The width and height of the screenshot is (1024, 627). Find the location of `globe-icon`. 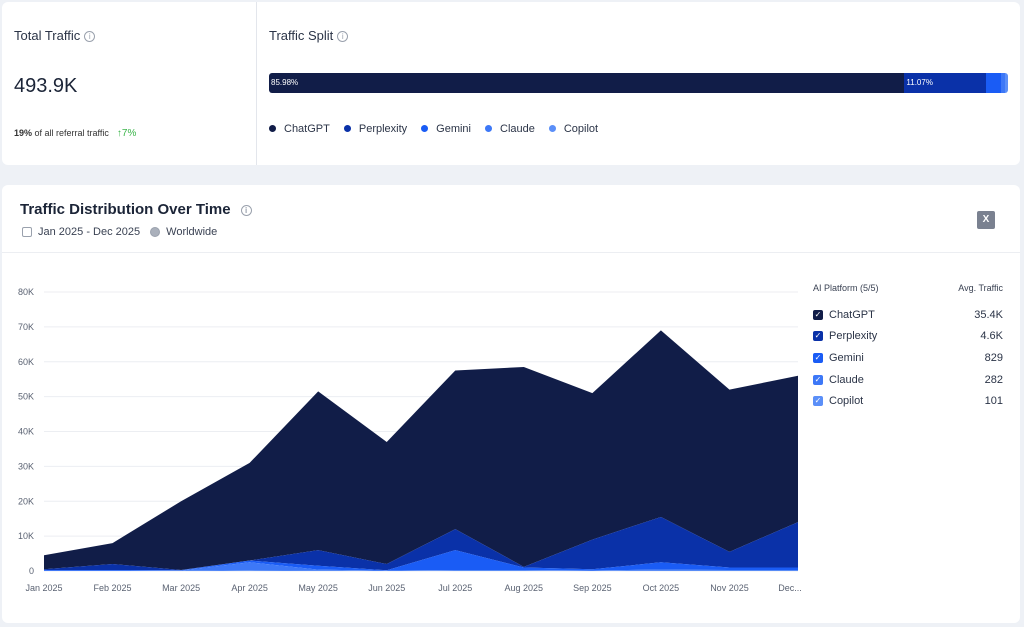

globe-icon is located at coordinates (155, 232).